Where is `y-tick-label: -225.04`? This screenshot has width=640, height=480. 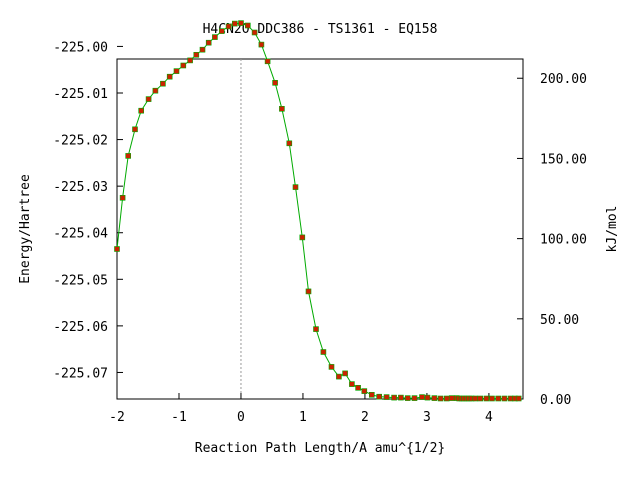 y-tick-label: -225.04 is located at coordinates (80, 234).